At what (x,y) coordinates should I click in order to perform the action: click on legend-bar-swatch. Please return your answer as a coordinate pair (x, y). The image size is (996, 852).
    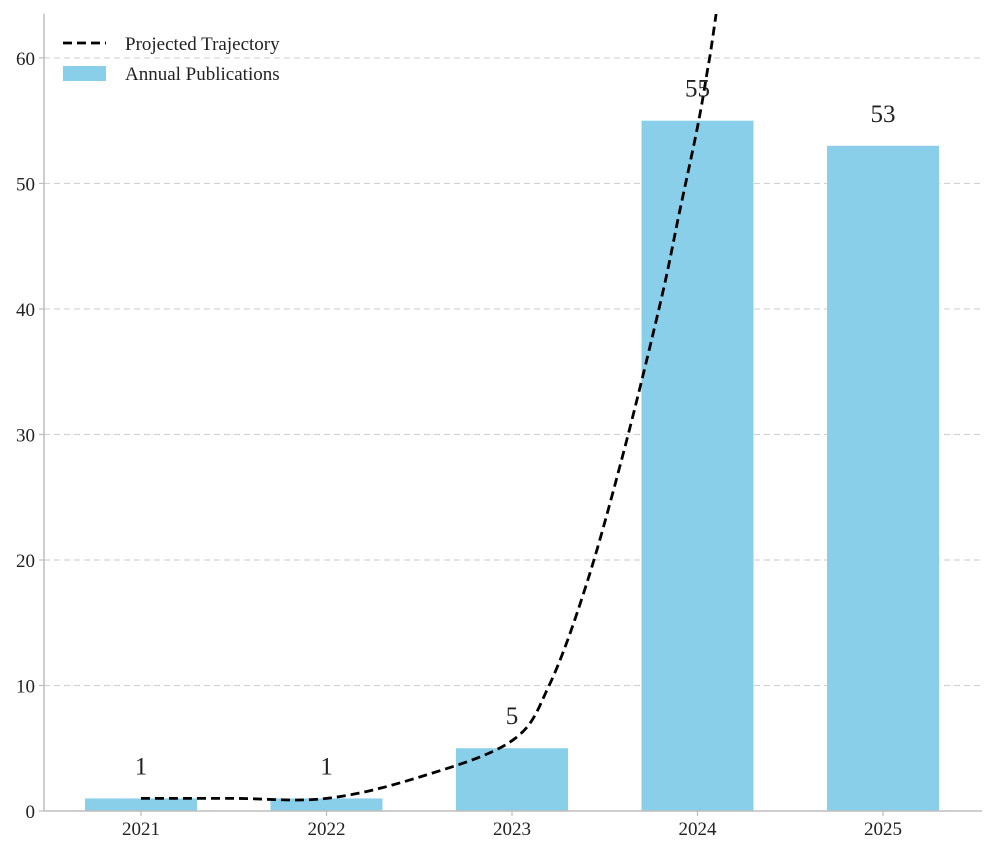
    Looking at the image, I should click on (84, 73).